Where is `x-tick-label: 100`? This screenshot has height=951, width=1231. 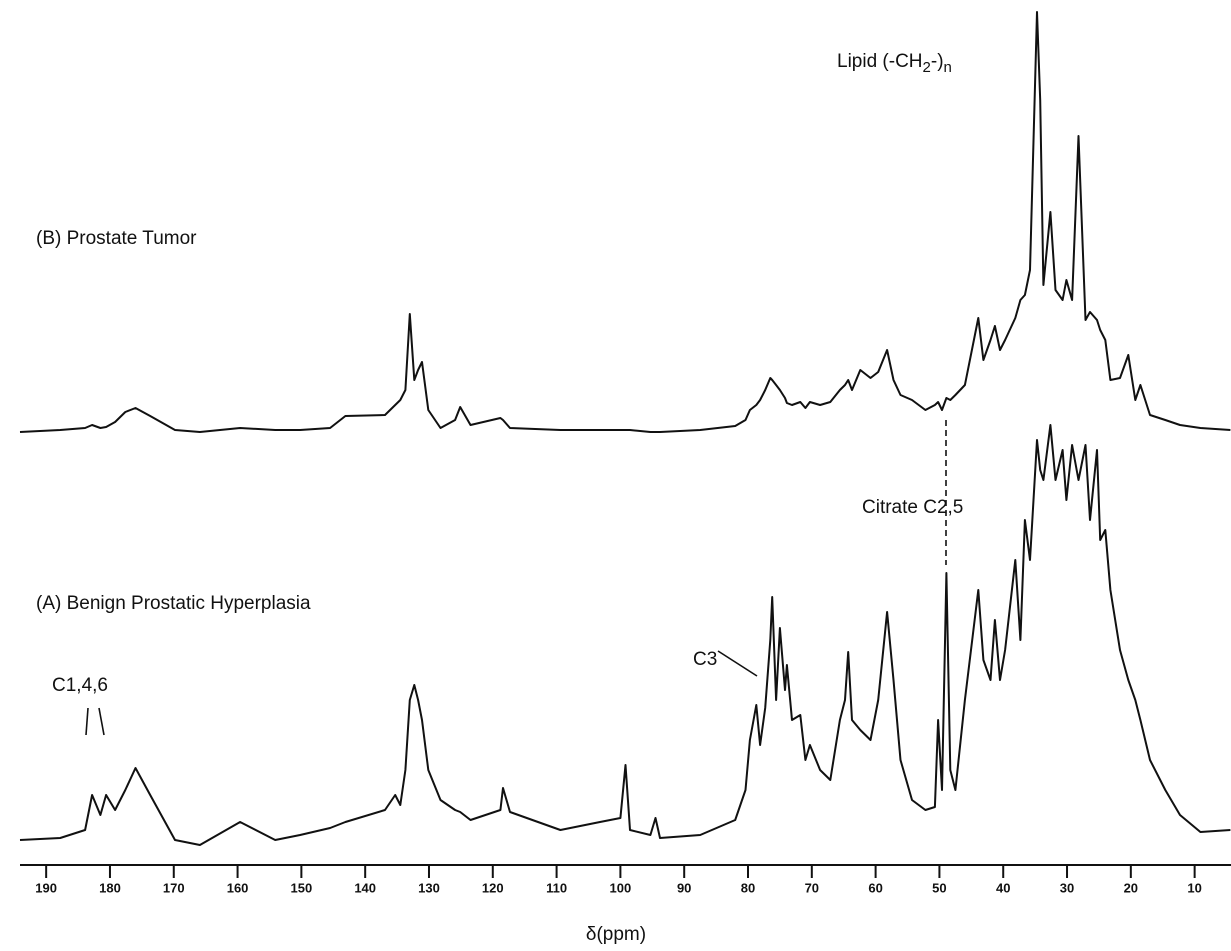
x-tick-label: 100 is located at coordinates (621, 887).